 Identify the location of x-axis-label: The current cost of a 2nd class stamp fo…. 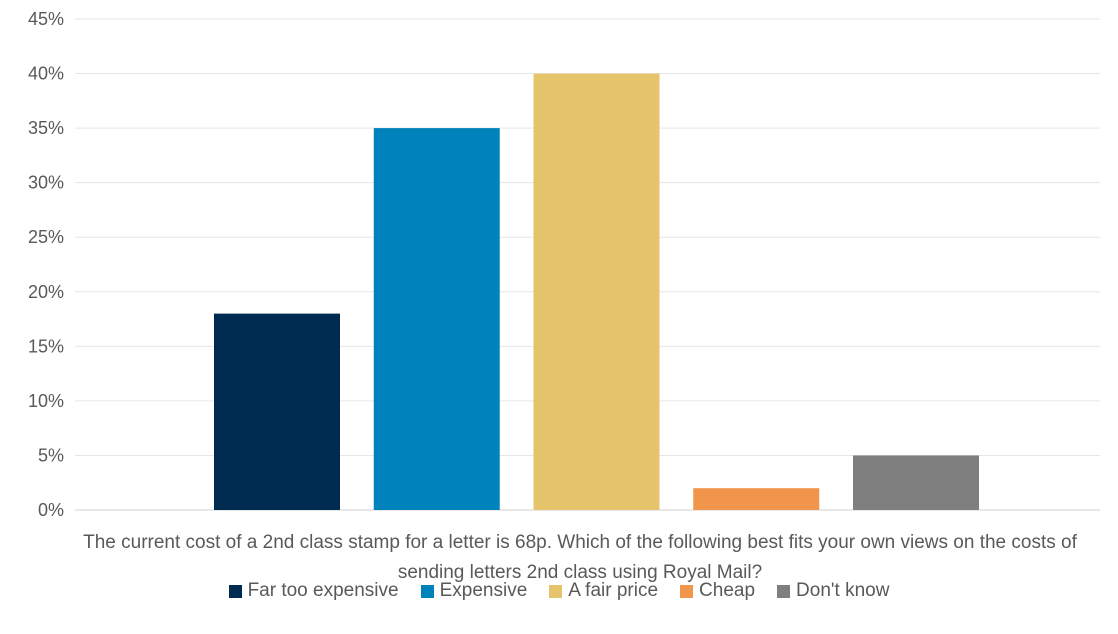
(580, 557).